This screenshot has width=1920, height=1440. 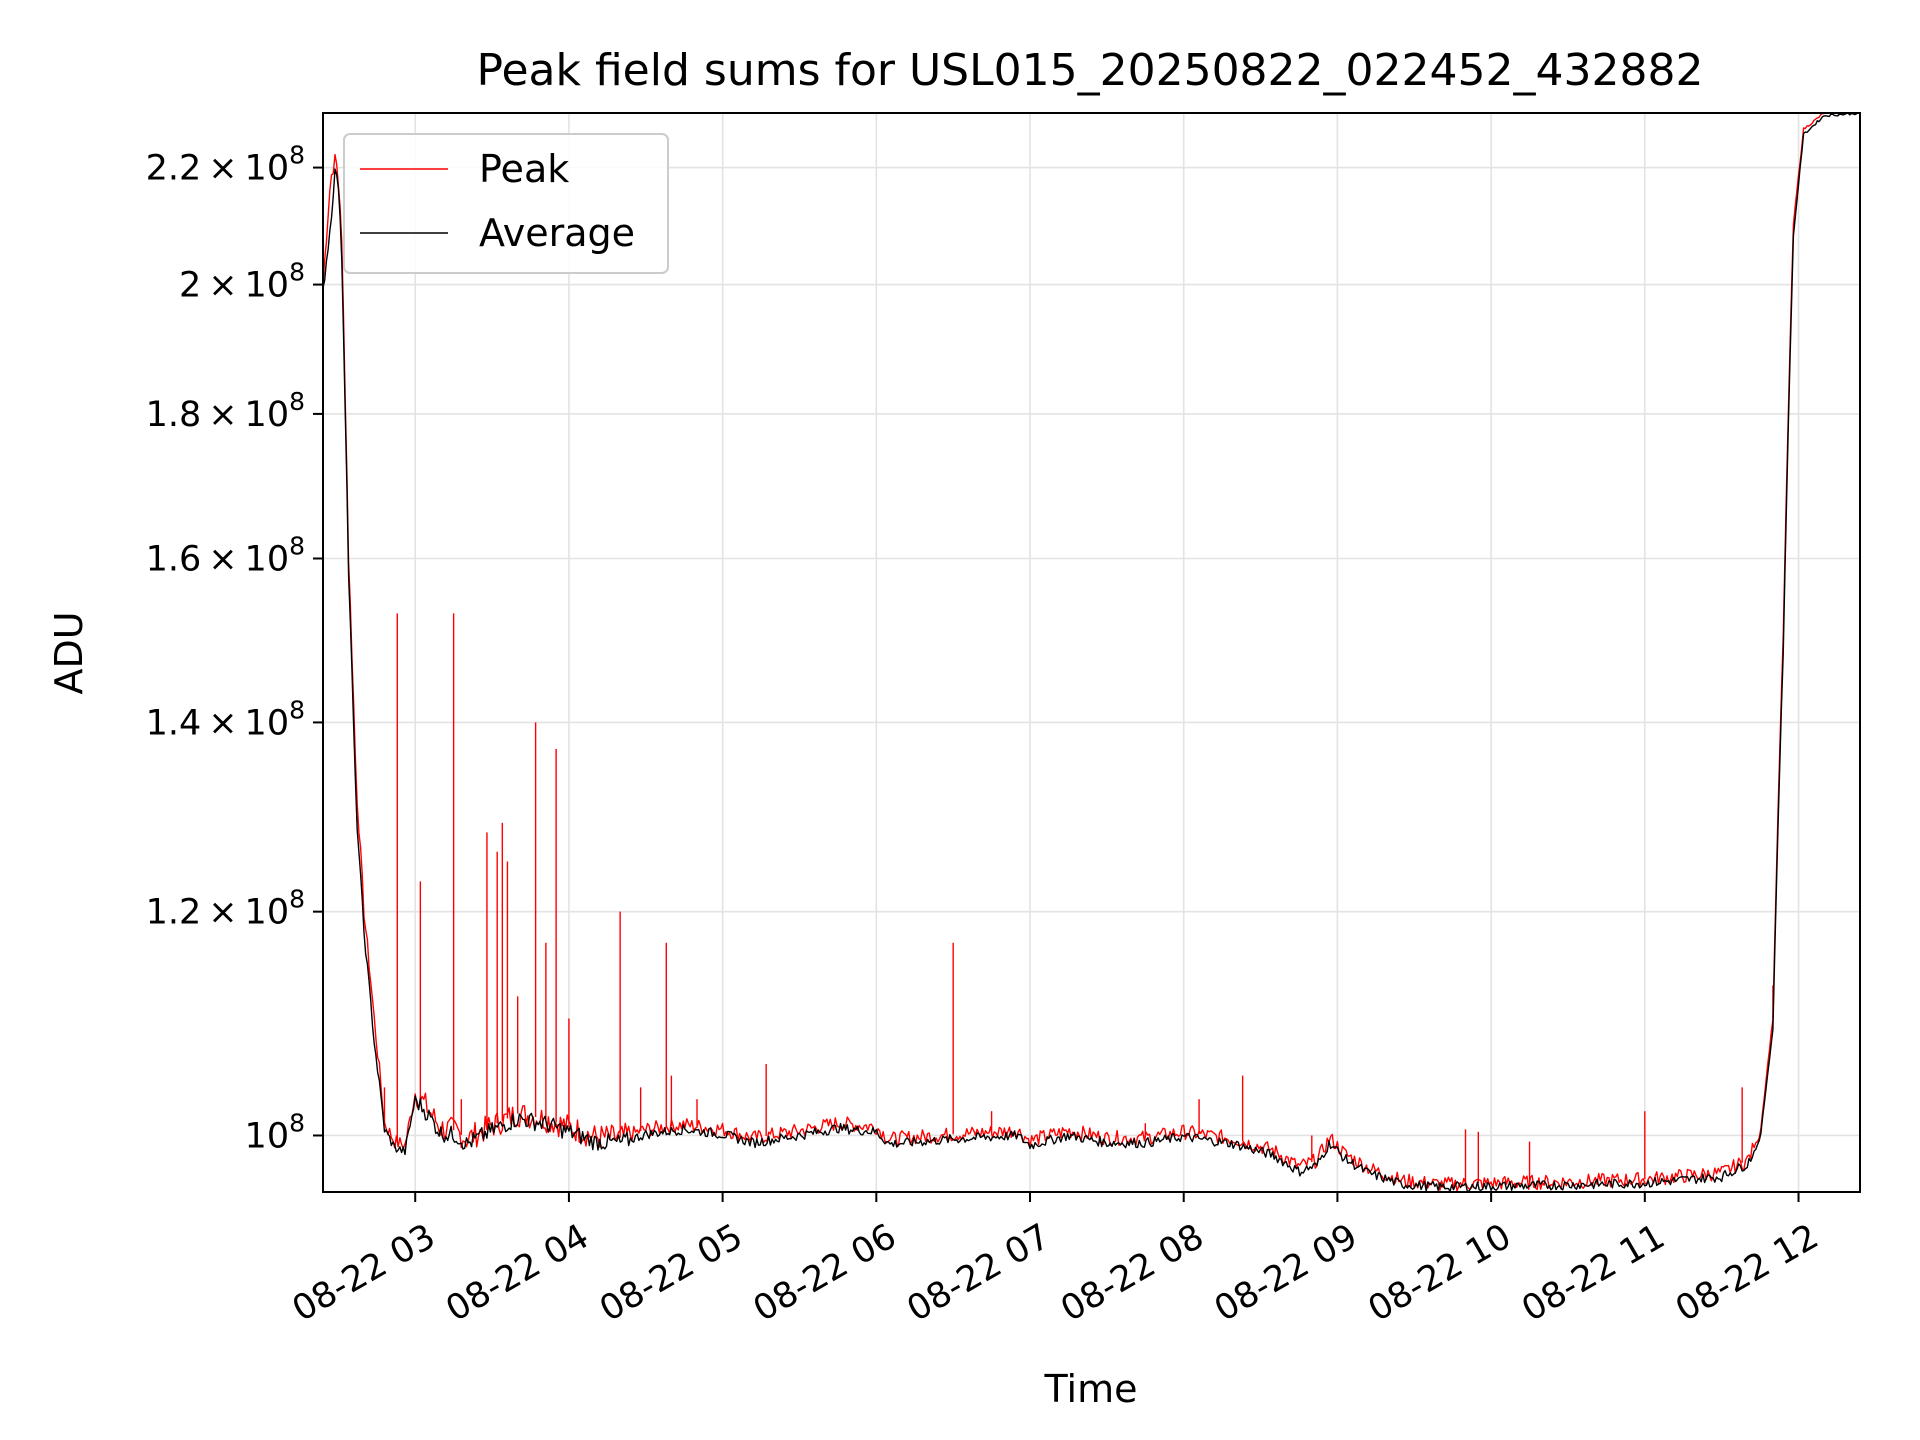 What do you see at coordinates (225, 909) in the screenshot?
I see `y-tick-label: 1.2 × 10⁸` at bounding box center [225, 909].